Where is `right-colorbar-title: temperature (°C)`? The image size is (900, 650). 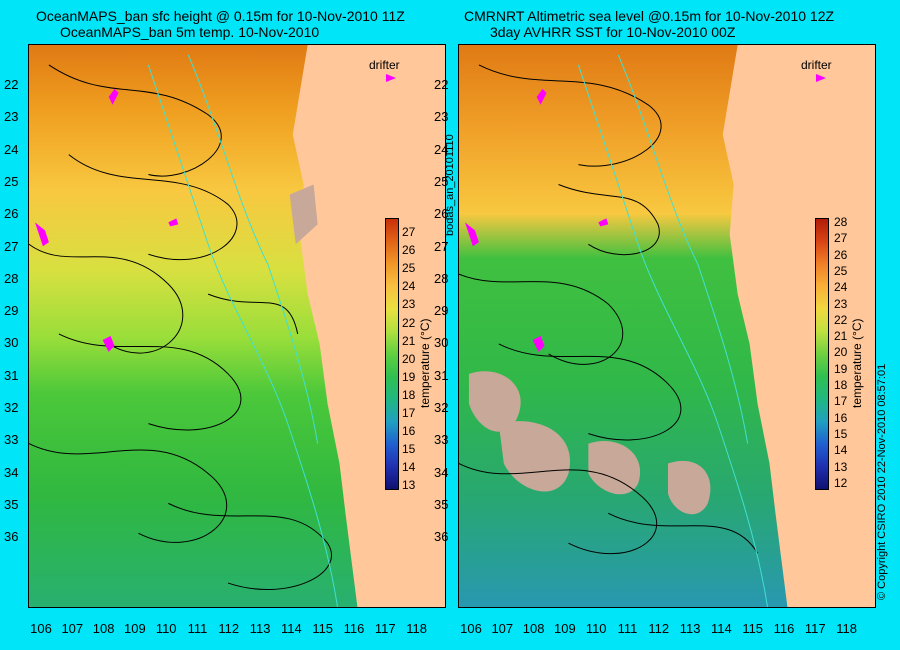
right-colorbar-title: temperature (°C) is located at coordinates (857, 363).